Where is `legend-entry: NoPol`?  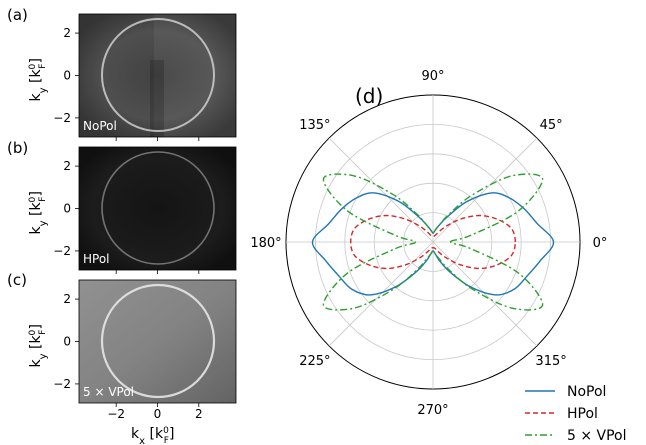
legend-entry: NoPol is located at coordinates (586, 392).